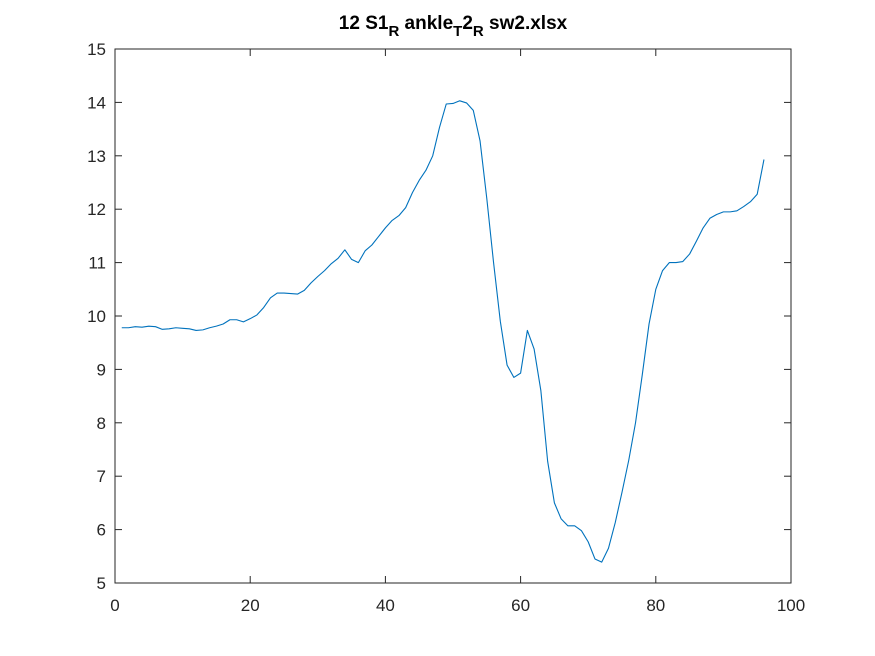 The width and height of the screenshot is (875, 656). Describe the element at coordinates (526, 23) in the screenshot. I see `title-part-4: sw2.xlsx` at that location.